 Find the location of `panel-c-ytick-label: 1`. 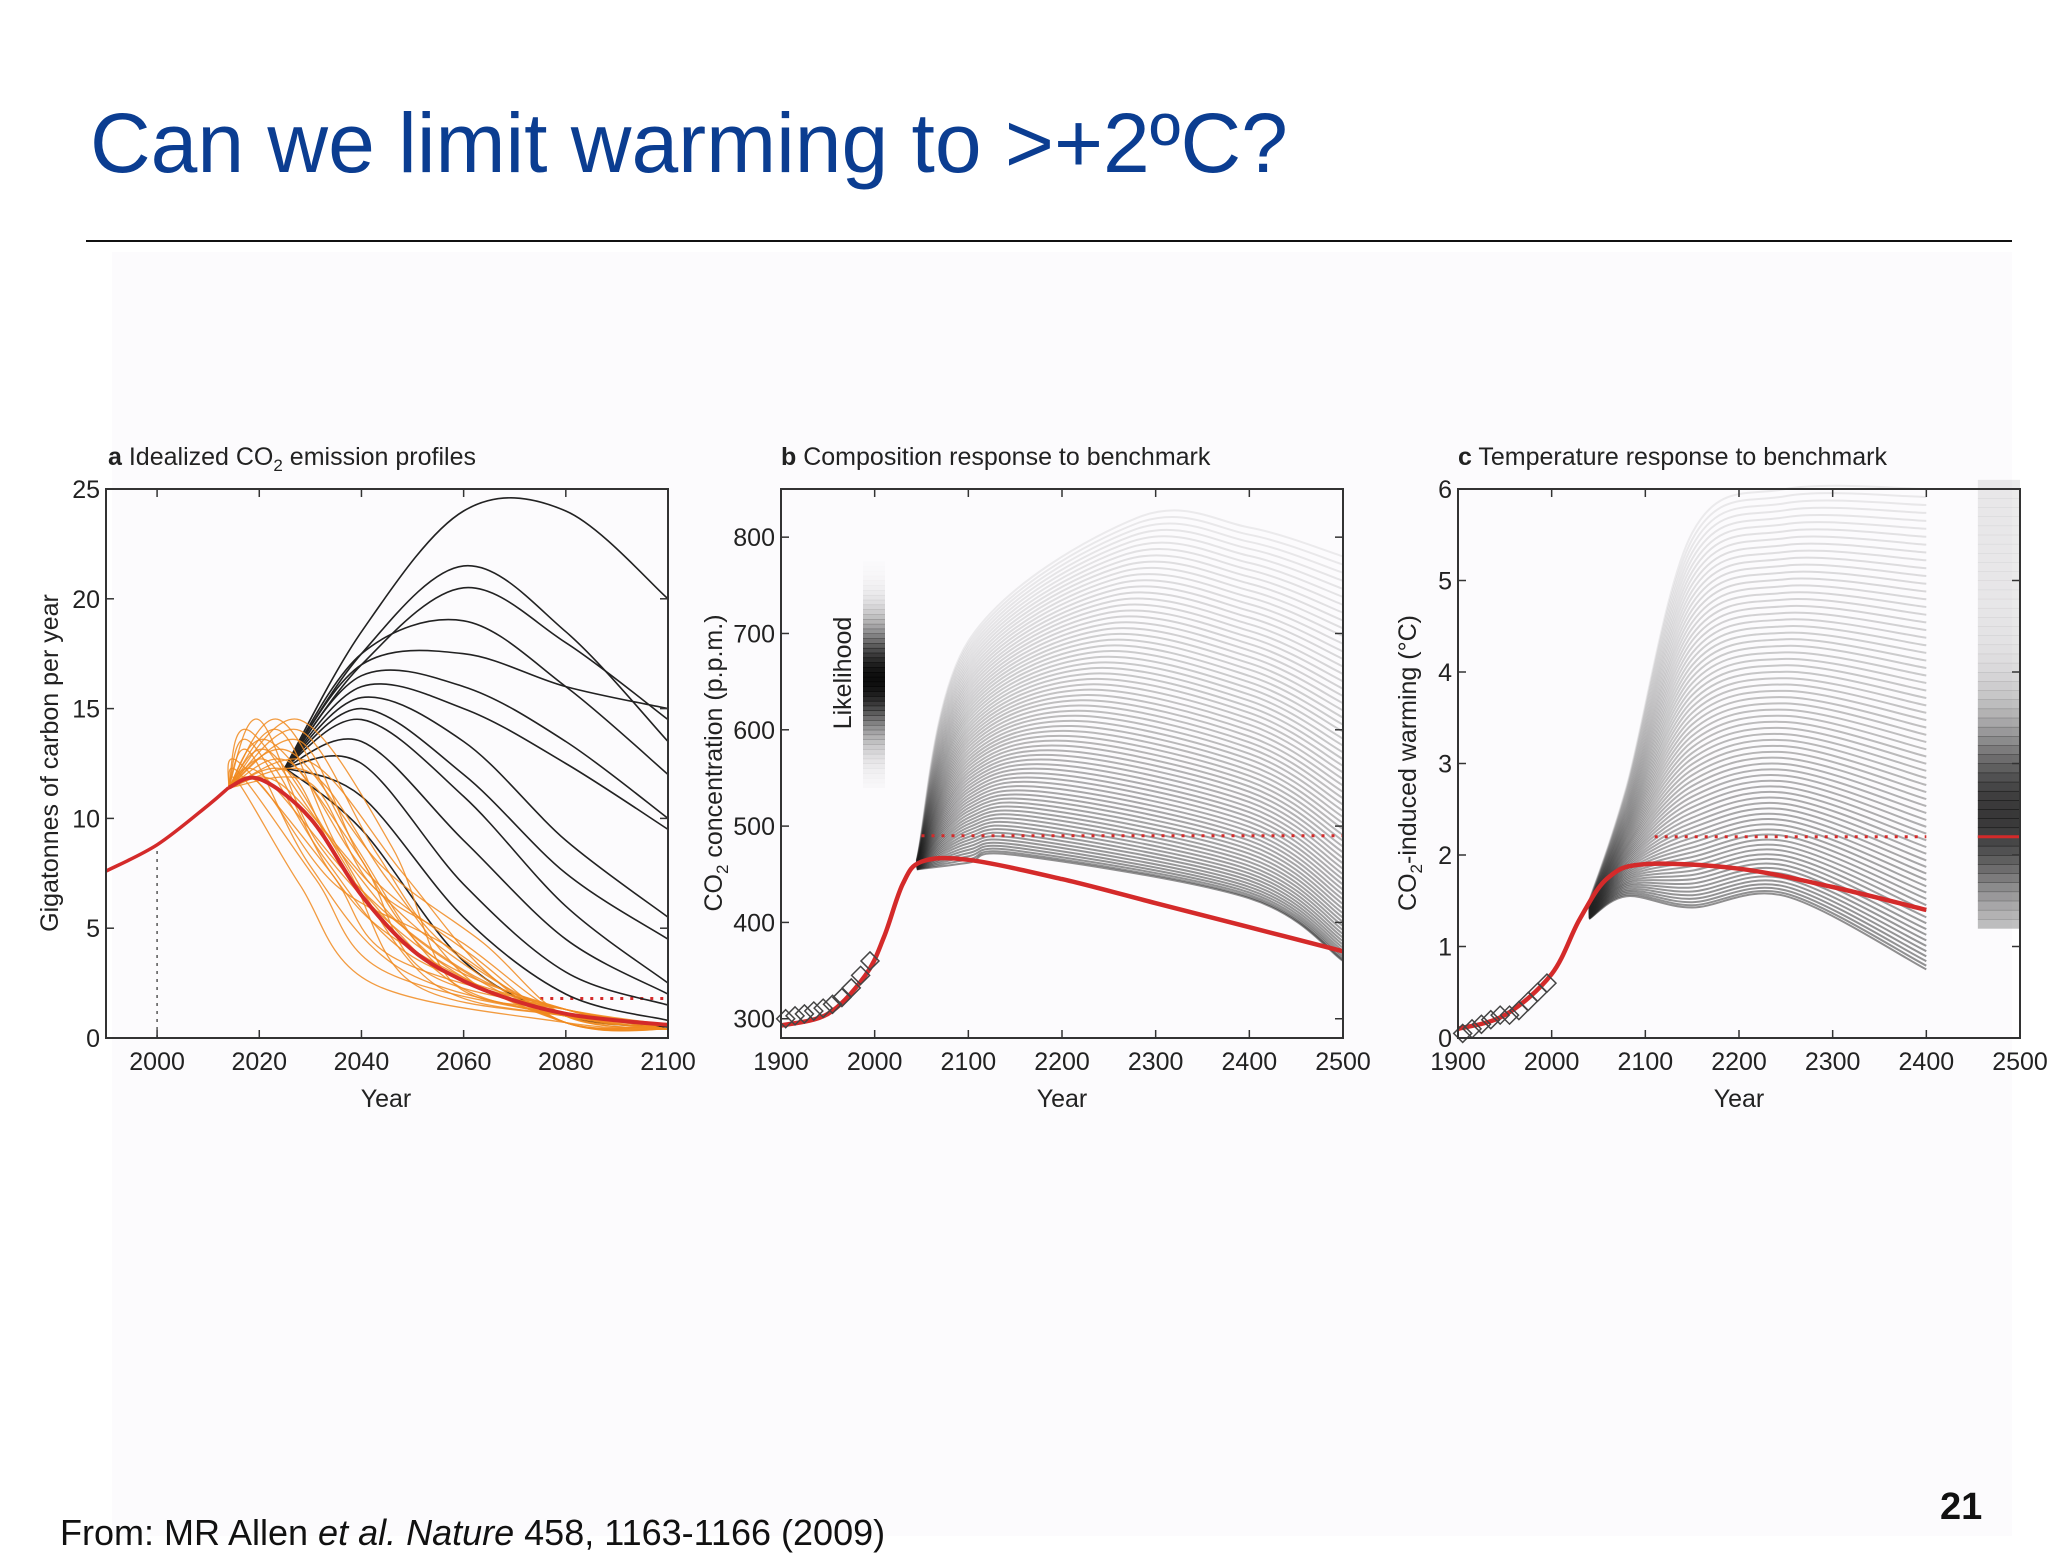

panel-c-ytick-label: 1 is located at coordinates (1445, 948).